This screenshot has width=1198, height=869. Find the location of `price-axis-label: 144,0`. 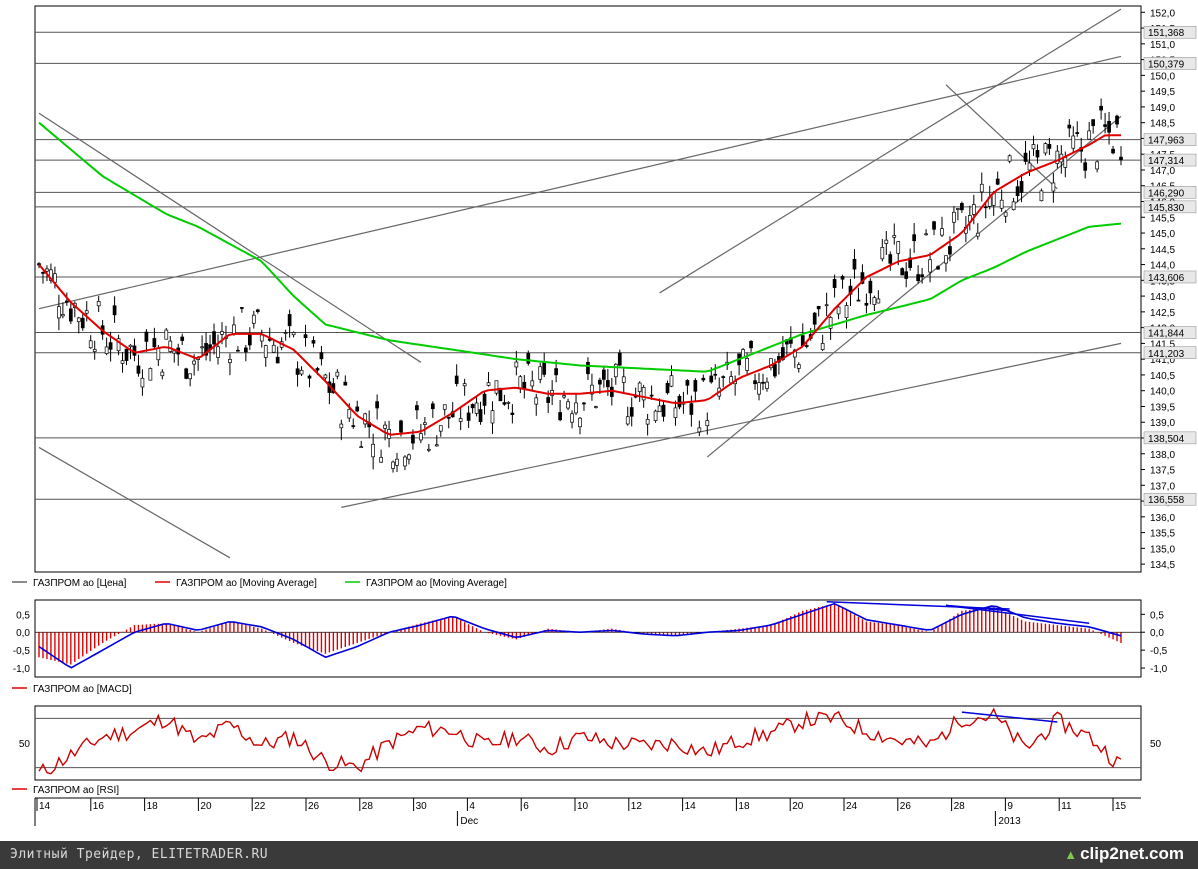

price-axis-label: 144,0 is located at coordinates (1162, 266).